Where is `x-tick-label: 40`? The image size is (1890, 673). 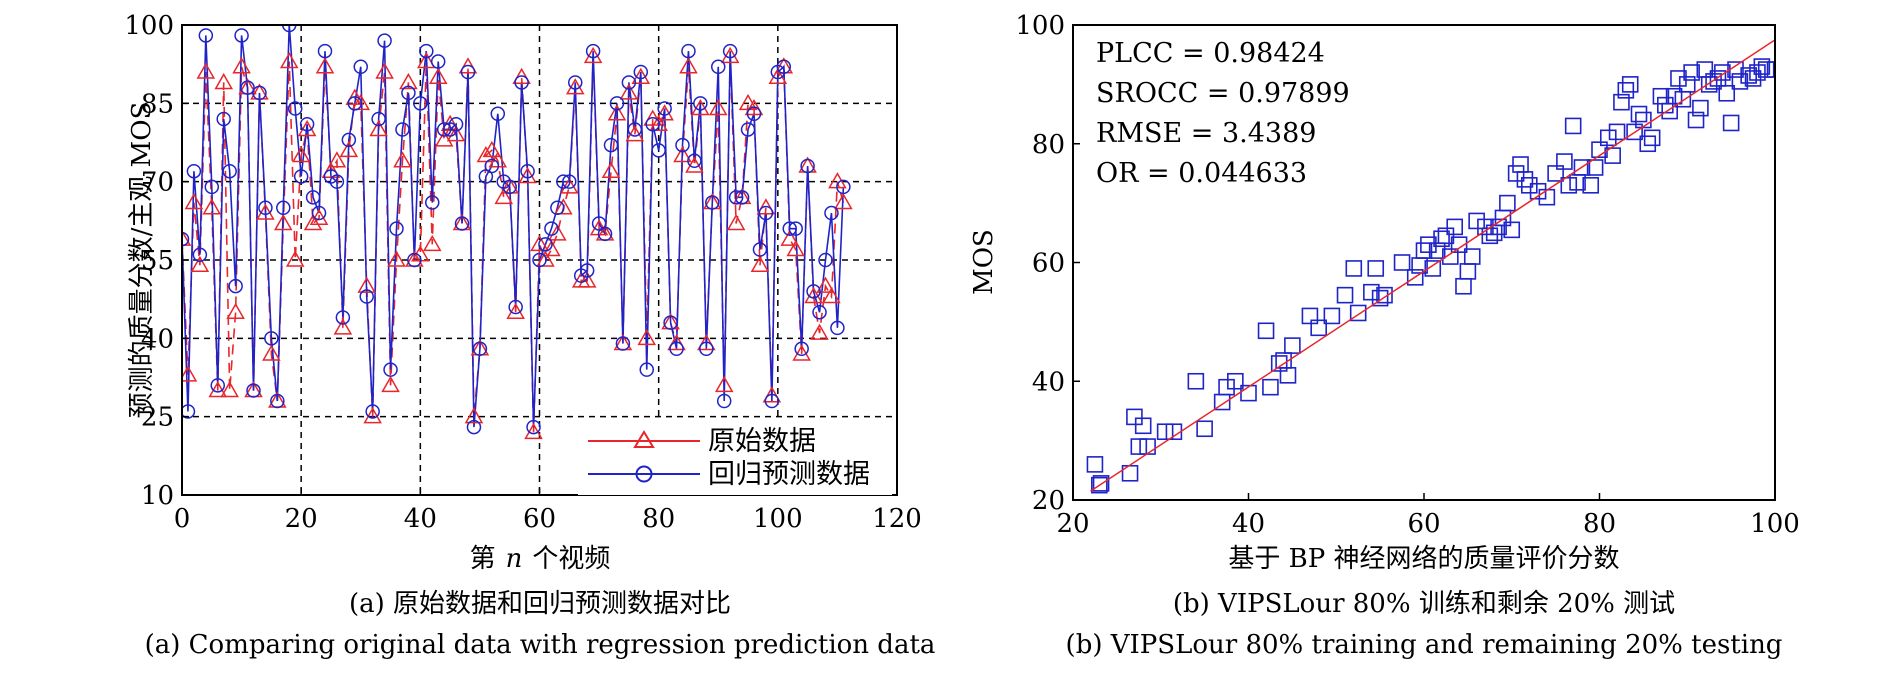 x-tick-label: 40 is located at coordinates (1248, 524).